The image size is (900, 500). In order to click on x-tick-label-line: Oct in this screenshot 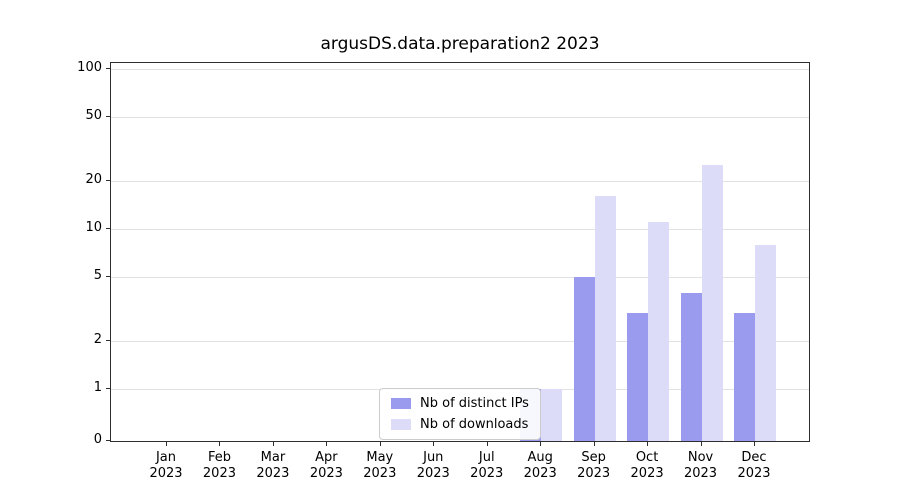, I will do `click(647, 457)`.